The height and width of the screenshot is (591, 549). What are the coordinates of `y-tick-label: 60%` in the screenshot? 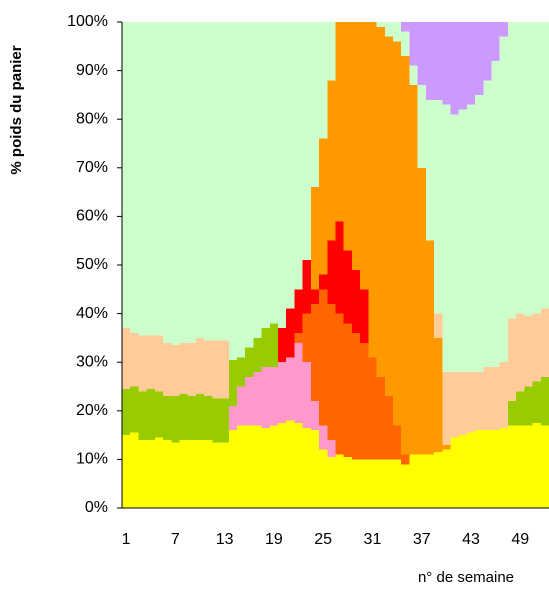 It's located at (92, 216).